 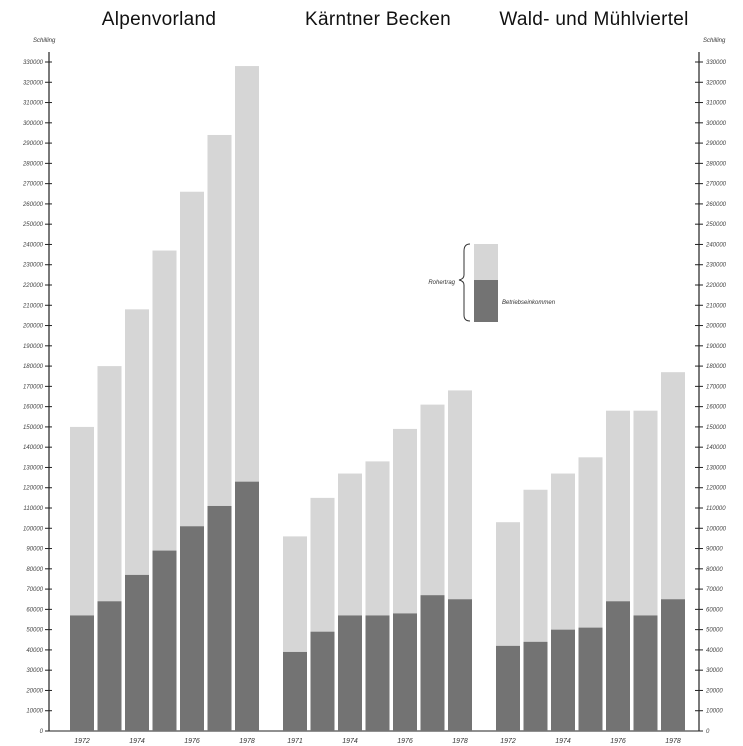 I want to click on y-tick-label: 70000, so click(x=34, y=590).